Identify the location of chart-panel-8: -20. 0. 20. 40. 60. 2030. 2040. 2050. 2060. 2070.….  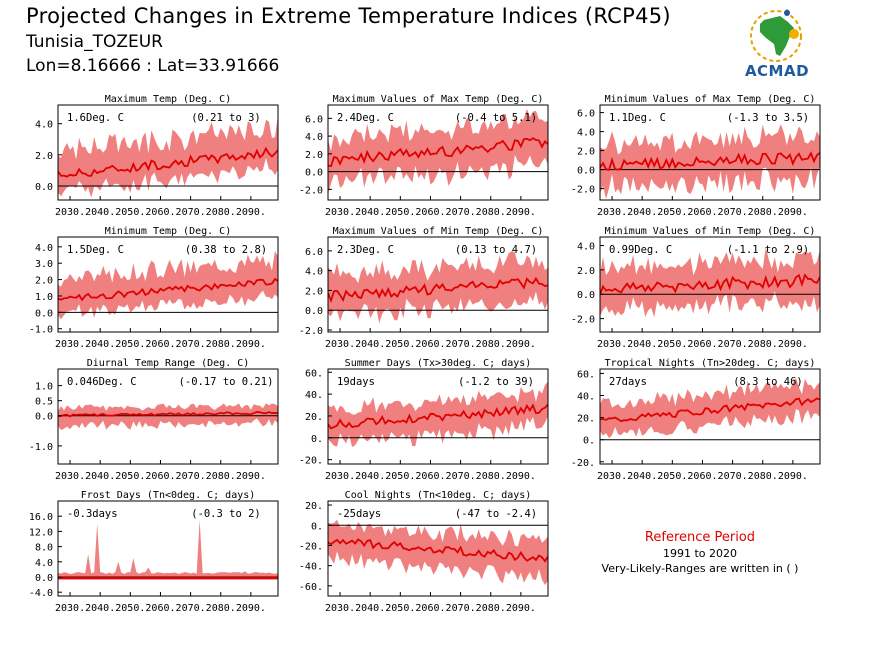
(424, 420).